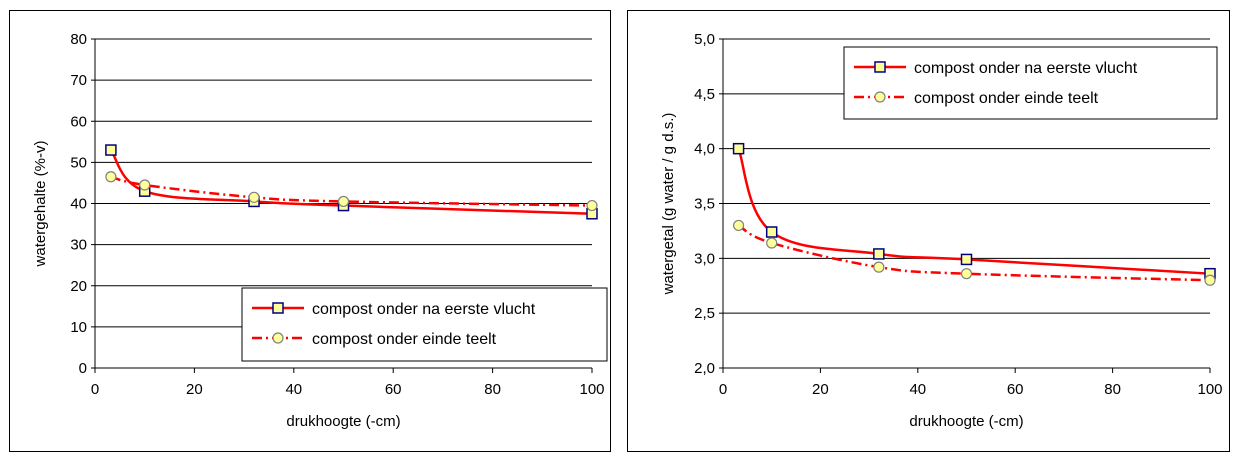 The height and width of the screenshot is (456, 1239). Describe the element at coordinates (78, 245) in the screenshot. I see `y-tick-label: 30` at that location.